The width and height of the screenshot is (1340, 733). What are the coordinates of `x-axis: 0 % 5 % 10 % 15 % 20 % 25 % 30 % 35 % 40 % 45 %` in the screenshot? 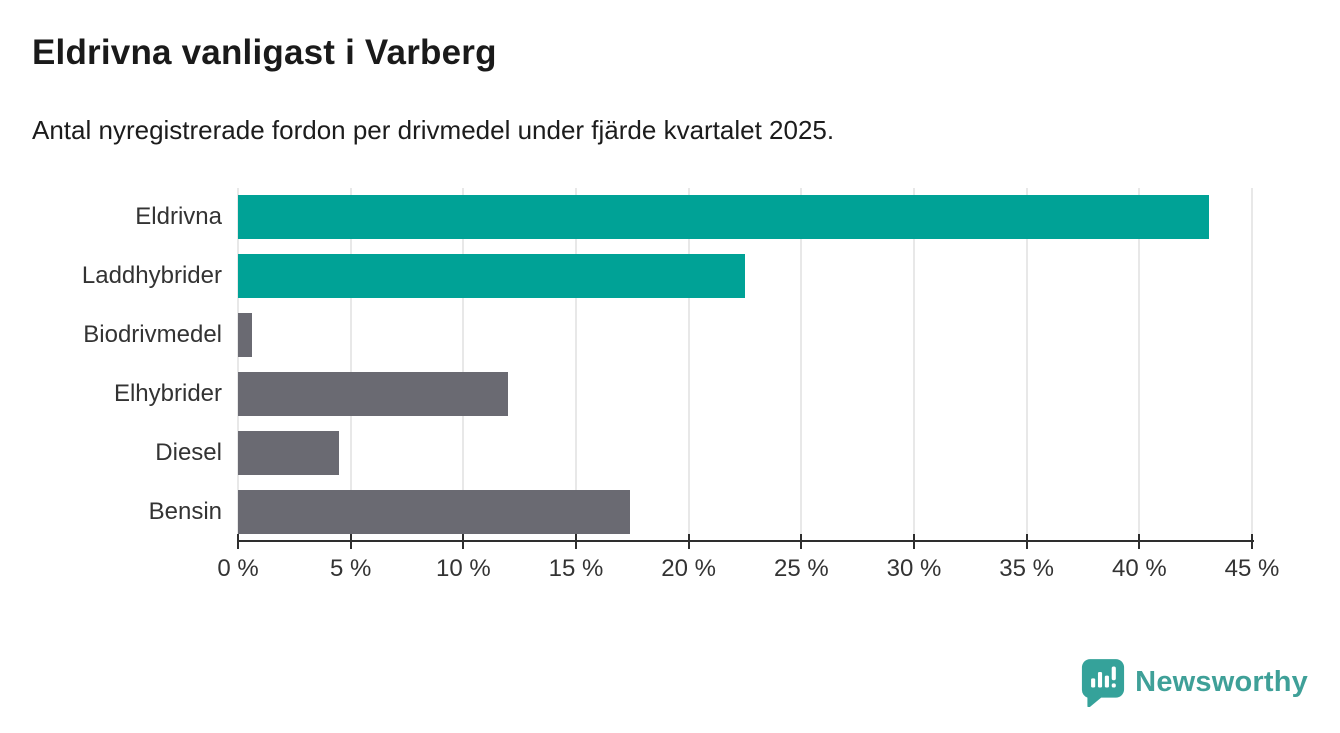 It's located at (748, 564).